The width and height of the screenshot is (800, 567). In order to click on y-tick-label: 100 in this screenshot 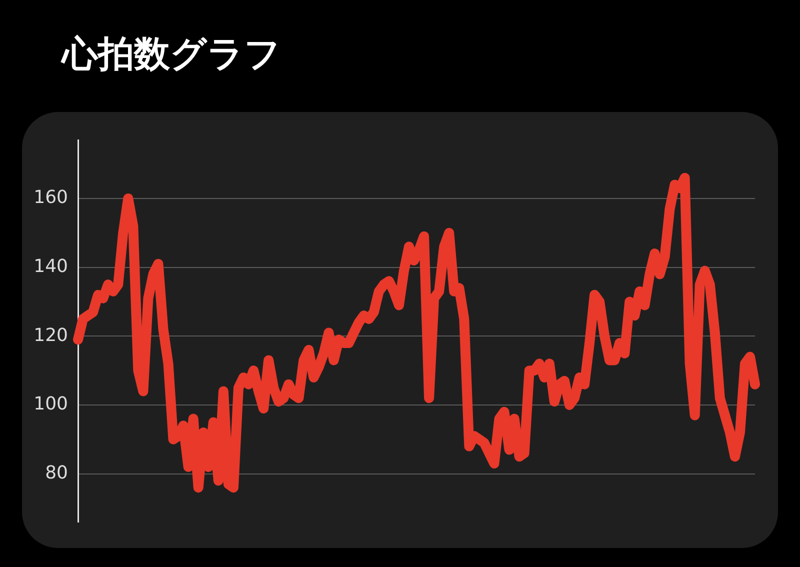, I will do `click(51, 404)`.